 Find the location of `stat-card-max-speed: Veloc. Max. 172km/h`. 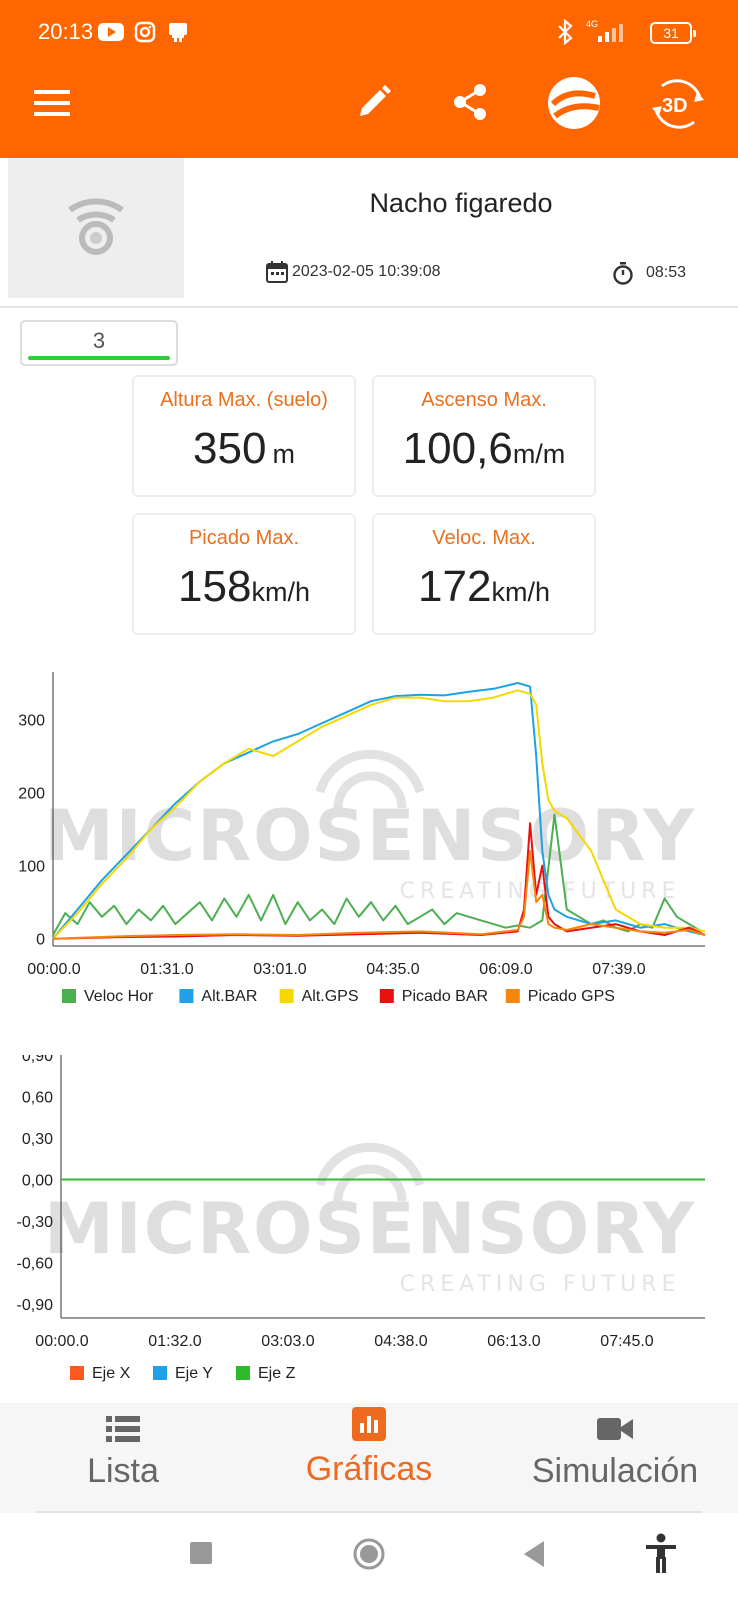

stat-card-max-speed: Veloc. Max. 172km/h is located at coordinates (484, 574).